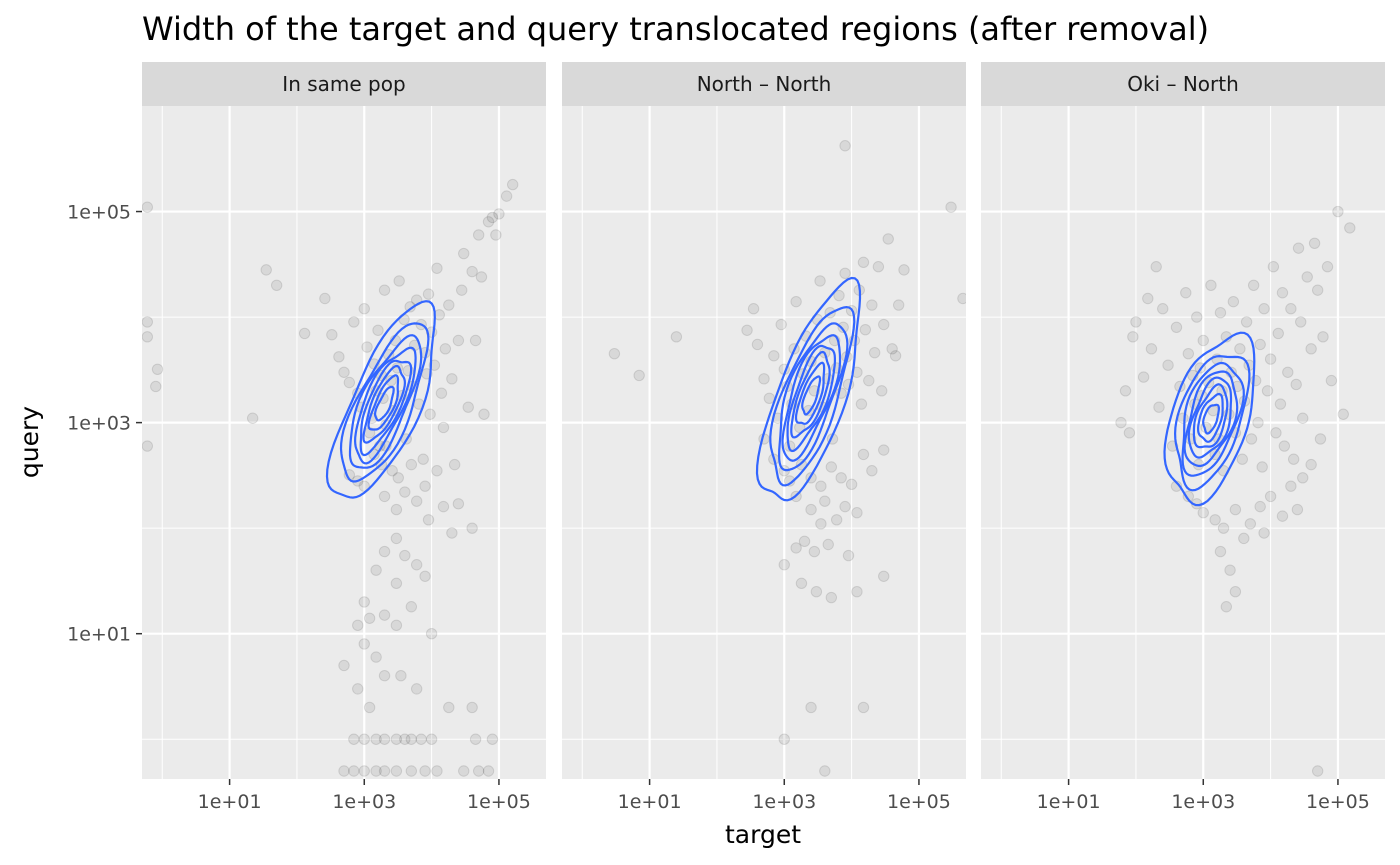  What do you see at coordinates (99, 424) in the screenshot?
I see `y-tick-label: 1e+03` at bounding box center [99, 424].